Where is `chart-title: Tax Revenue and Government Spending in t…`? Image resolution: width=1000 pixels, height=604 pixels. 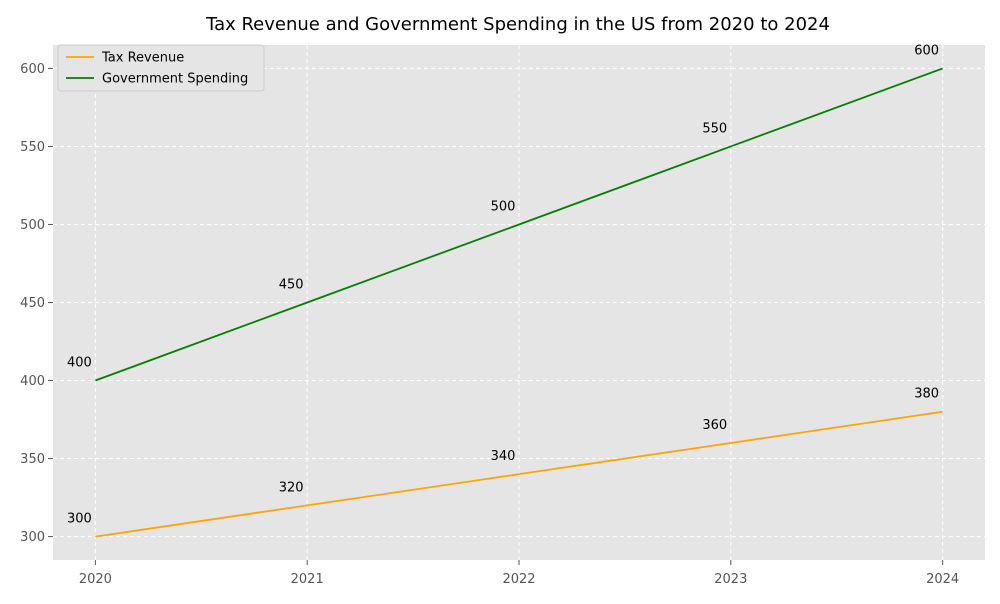
chart-title: Tax Revenue and Government Spending in t… is located at coordinates (517, 24).